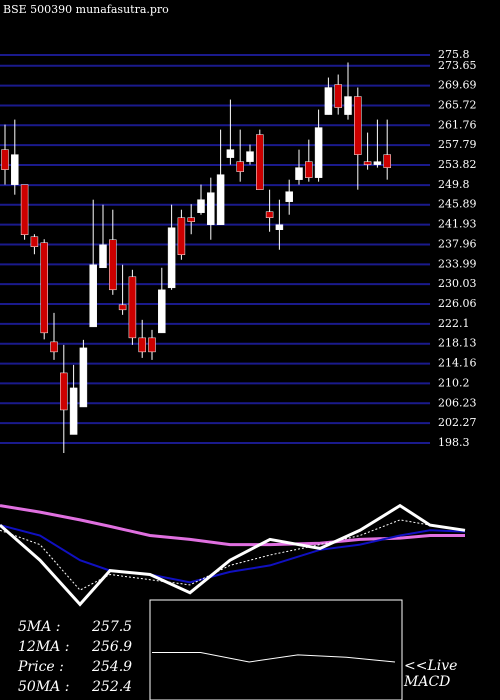 The height and width of the screenshot is (700, 500). Describe the element at coordinates (426, 682) in the screenshot. I see `macd-label: MACD` at that location.